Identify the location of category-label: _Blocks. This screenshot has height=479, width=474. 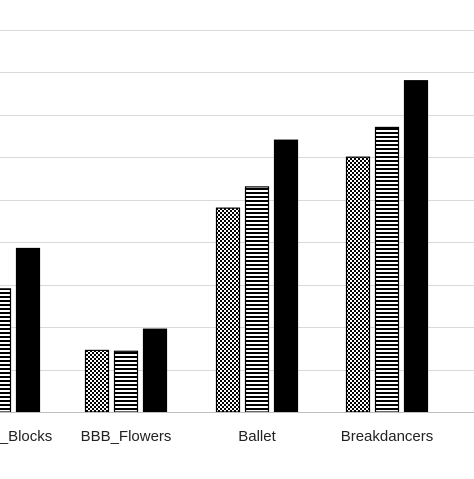
(26, 436).